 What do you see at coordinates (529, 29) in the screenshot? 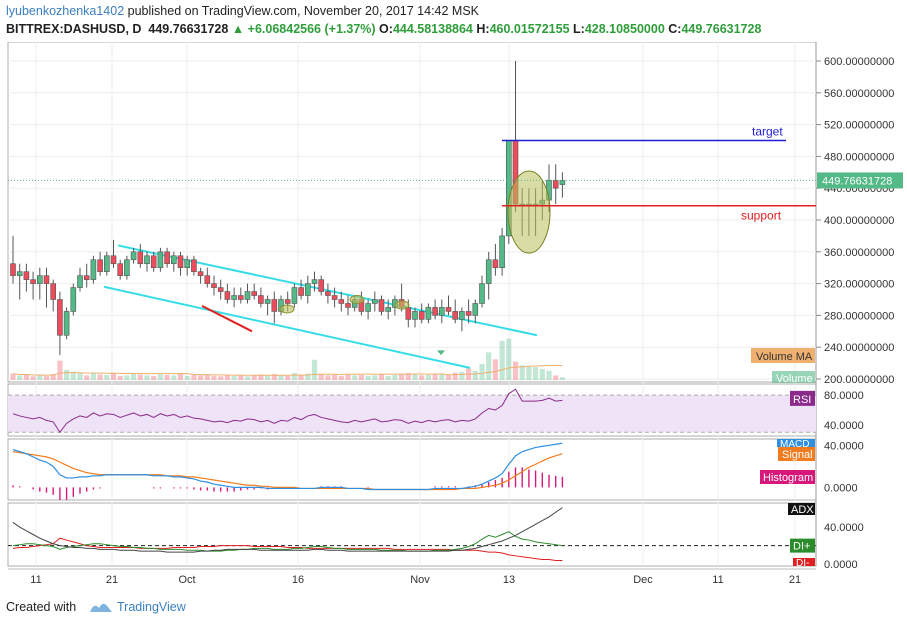
I see `high-value: 460.01572155` at bounding box center [529, 29].